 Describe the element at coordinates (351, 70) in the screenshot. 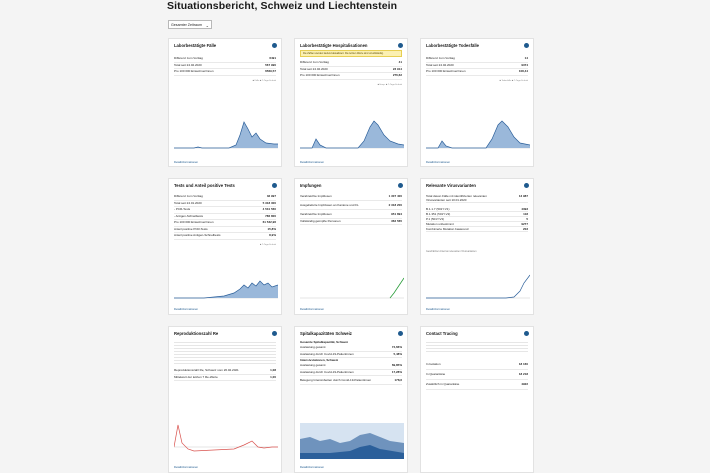

I see `table-row: Total seit 24.02.2020 23 914` at that location.